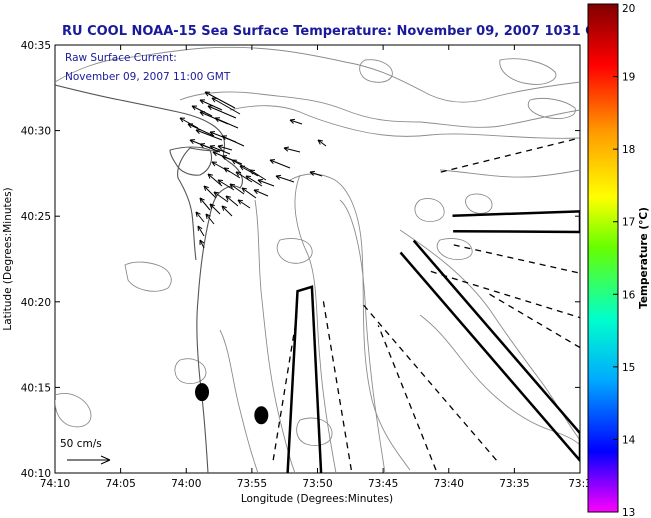  What do you see at coordinates (219, 311) in the screenshot?
I see `coastline-nj` at bounding box center [219, 311].